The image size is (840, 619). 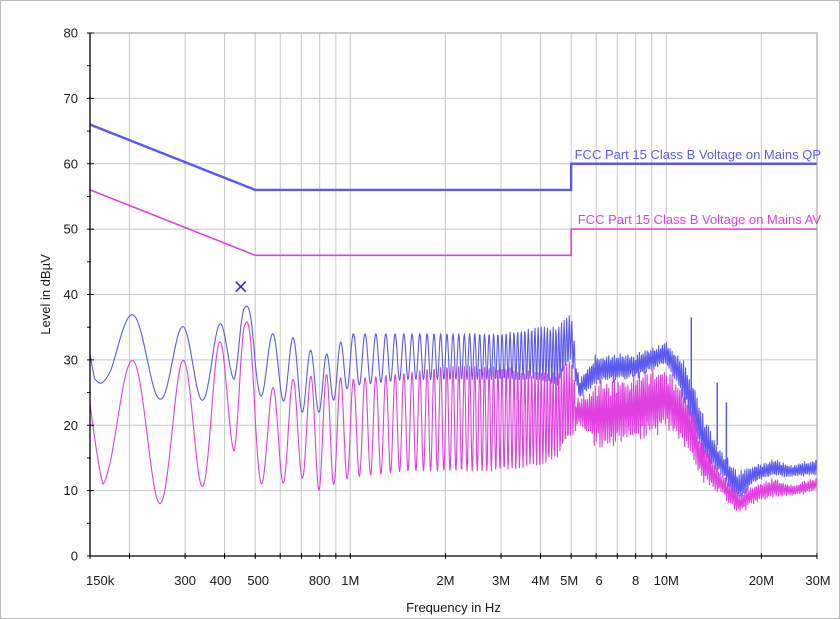 What do you see at coordinates (100, 580) in the screenshot?
I see `x-tick-label: 150k` at bounding box center [100, 580].